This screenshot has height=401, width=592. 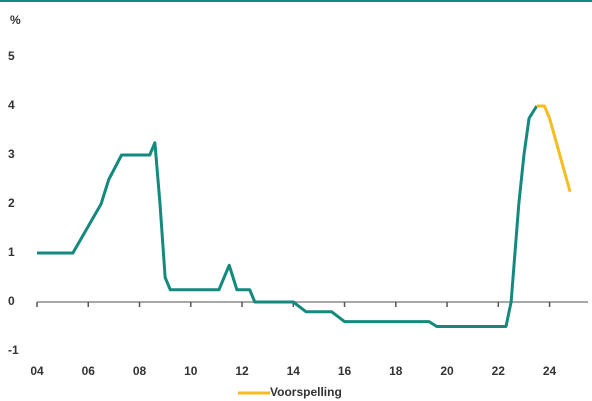 What do you see at coordinates (11, 105) in the screenshot?
I see `y-tick-label: 4` at bounding box center [11, 105].